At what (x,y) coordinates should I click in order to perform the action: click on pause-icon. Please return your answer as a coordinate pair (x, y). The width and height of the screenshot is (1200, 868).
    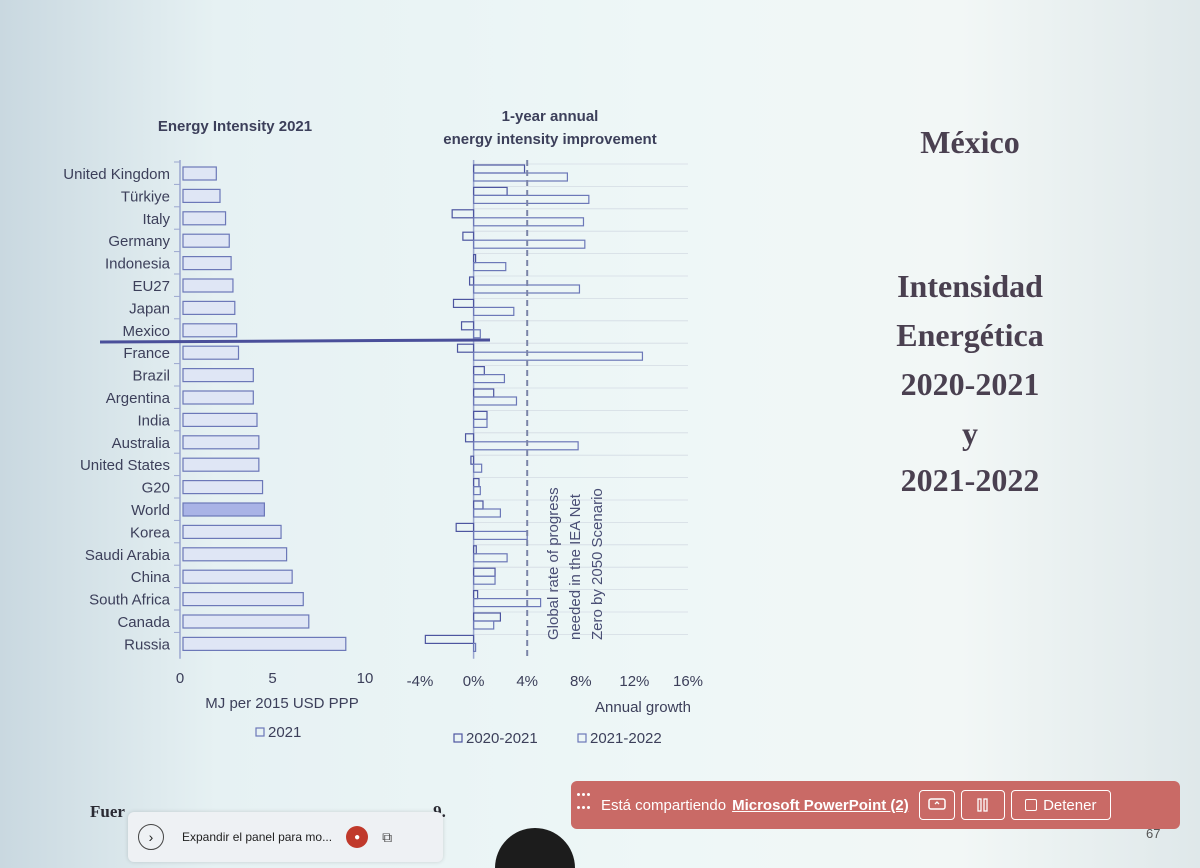
    Looking at the image, I should click on (982, 805).